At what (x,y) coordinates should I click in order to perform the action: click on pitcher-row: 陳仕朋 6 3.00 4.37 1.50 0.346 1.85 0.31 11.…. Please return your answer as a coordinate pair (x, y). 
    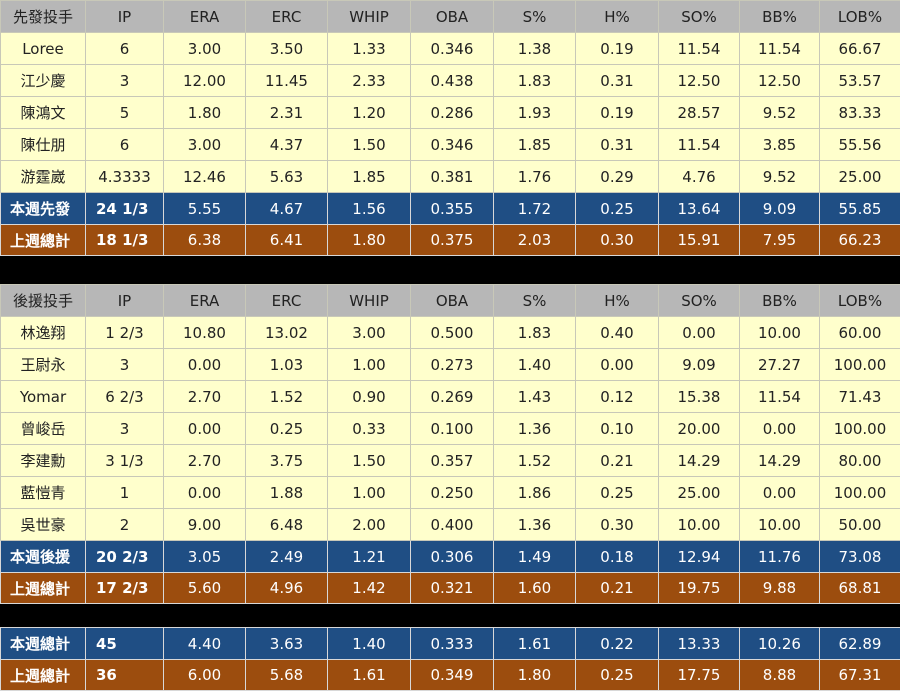
    Looking at the image, I should click on (450, 145).